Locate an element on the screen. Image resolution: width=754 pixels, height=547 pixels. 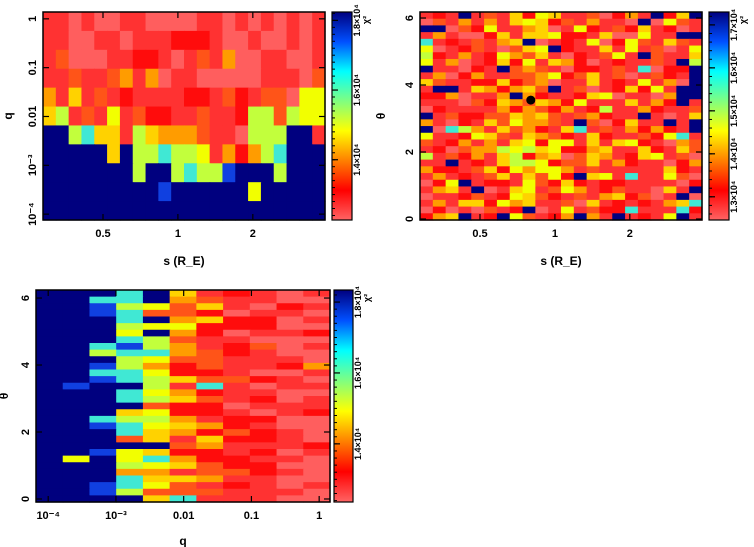
y-tick-label: 10⁻⁴ is located at coordinates (33, 213).